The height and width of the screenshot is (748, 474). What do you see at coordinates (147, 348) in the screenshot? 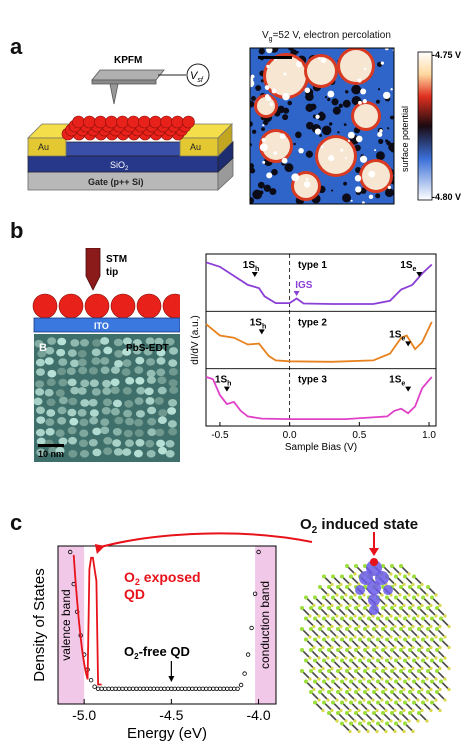
I see `svg-text: PbS-EDT` at bounding box center [147, 348].